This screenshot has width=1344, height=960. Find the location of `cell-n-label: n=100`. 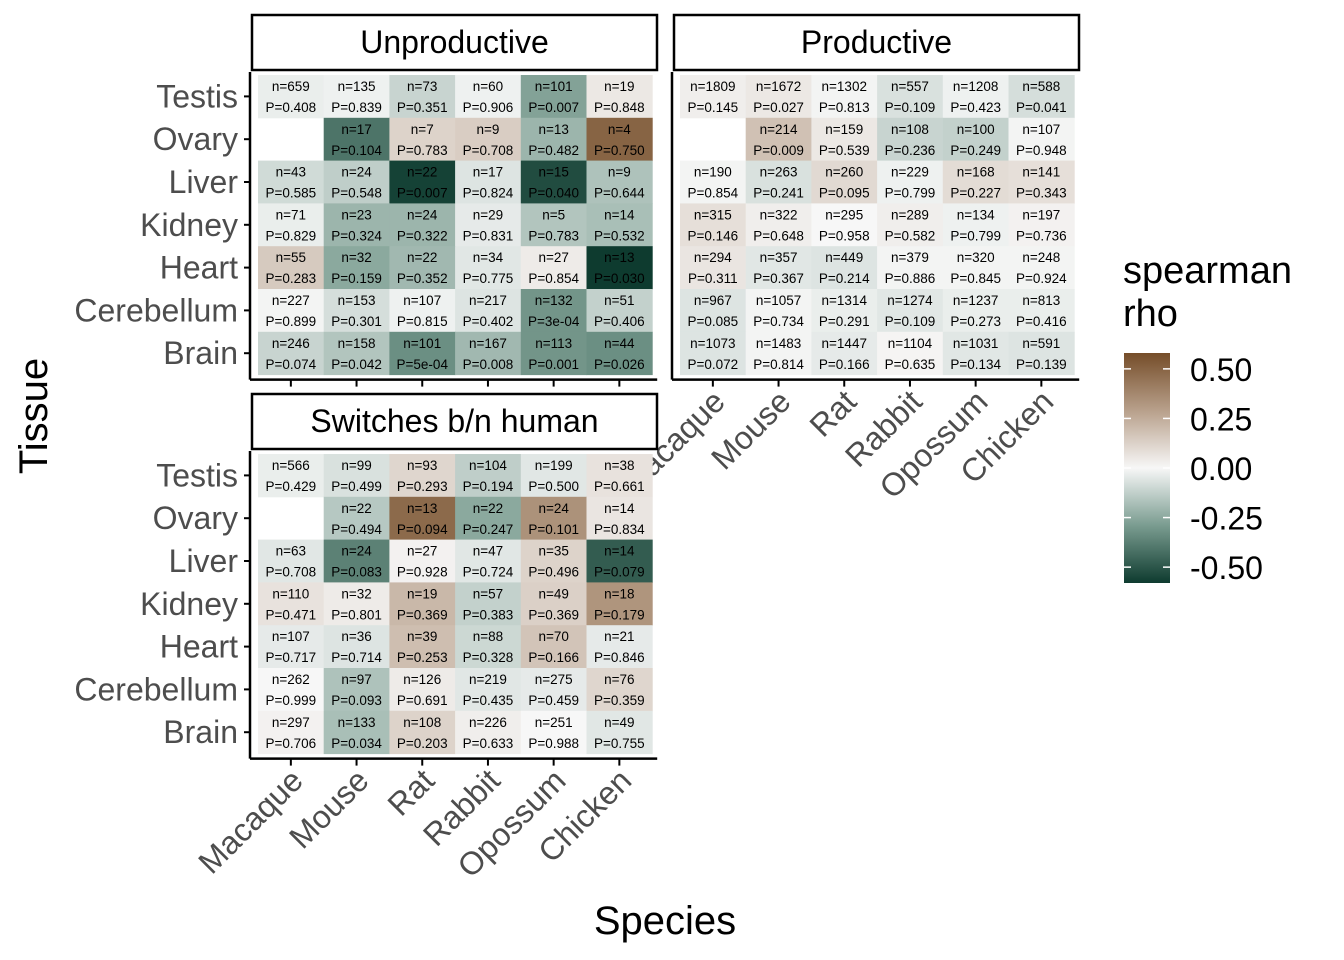

cell-n-label: n=100 is located at coordinates (976, 129).